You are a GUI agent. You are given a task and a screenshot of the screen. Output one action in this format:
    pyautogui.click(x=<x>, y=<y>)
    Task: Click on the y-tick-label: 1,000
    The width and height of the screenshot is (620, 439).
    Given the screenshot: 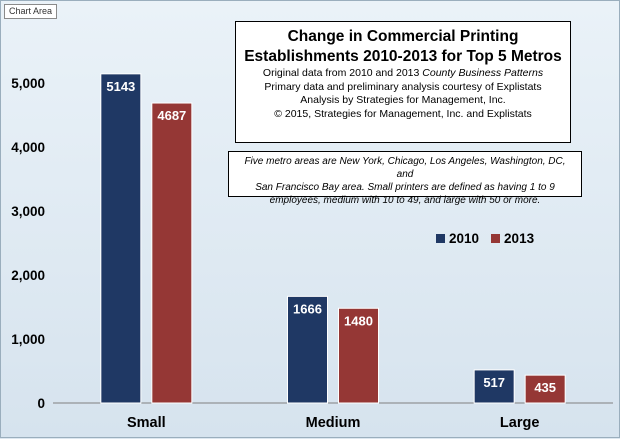 What is the action you would take?
    pyautogui.click(x=28, y=339)
    